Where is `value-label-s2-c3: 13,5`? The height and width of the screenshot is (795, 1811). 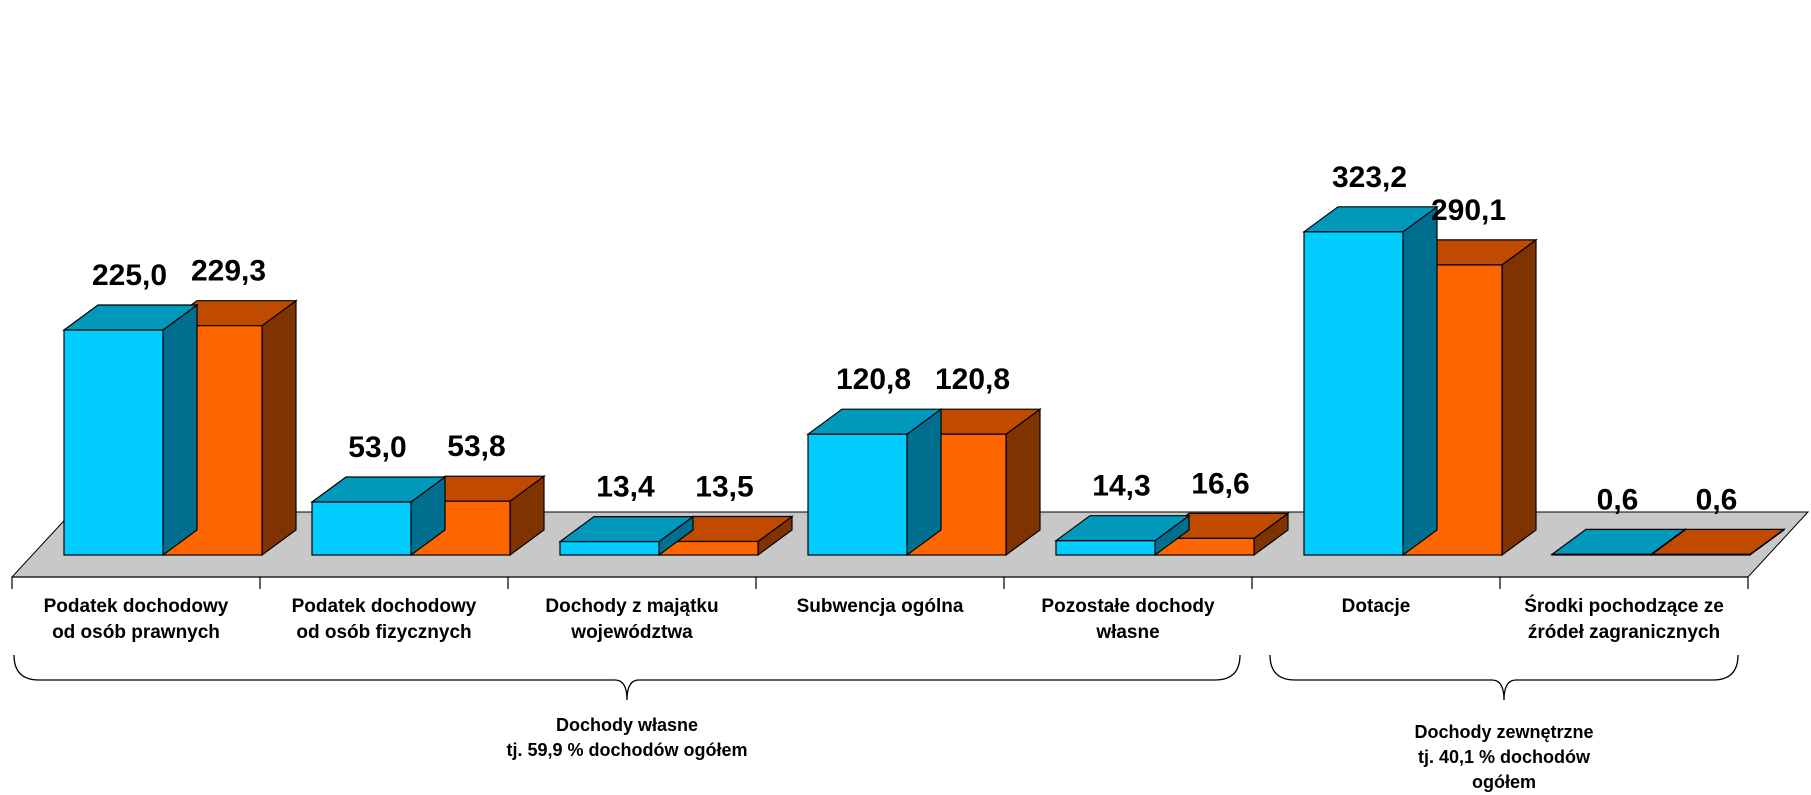 value-label-s2-c3: 13,5 is located at coordinates (724, 487).